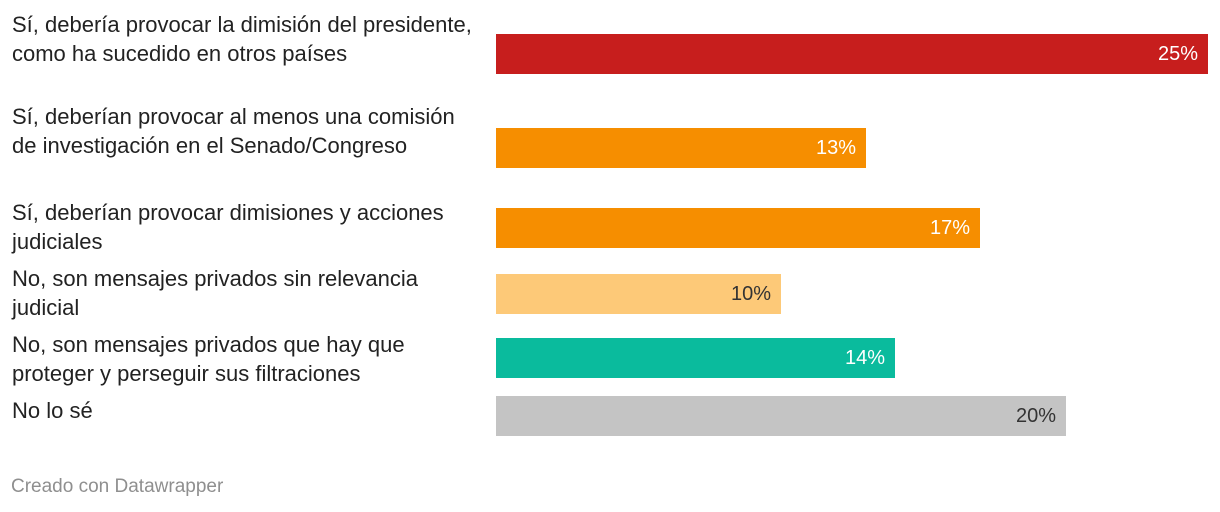  Describe the element at coordinates (949, 228) in the screenshot. I see `value-label: 17%` at that location.